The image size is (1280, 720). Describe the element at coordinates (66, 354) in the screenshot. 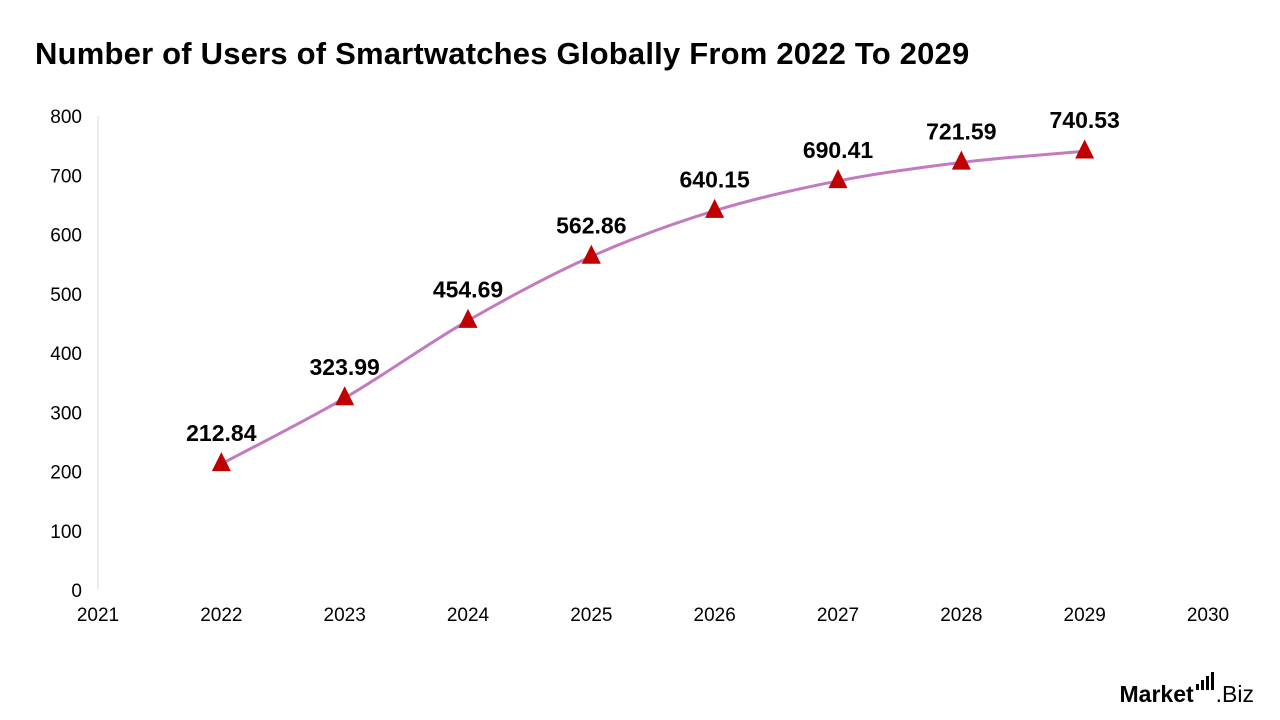

I see `y-tick-label: 400` at that location.